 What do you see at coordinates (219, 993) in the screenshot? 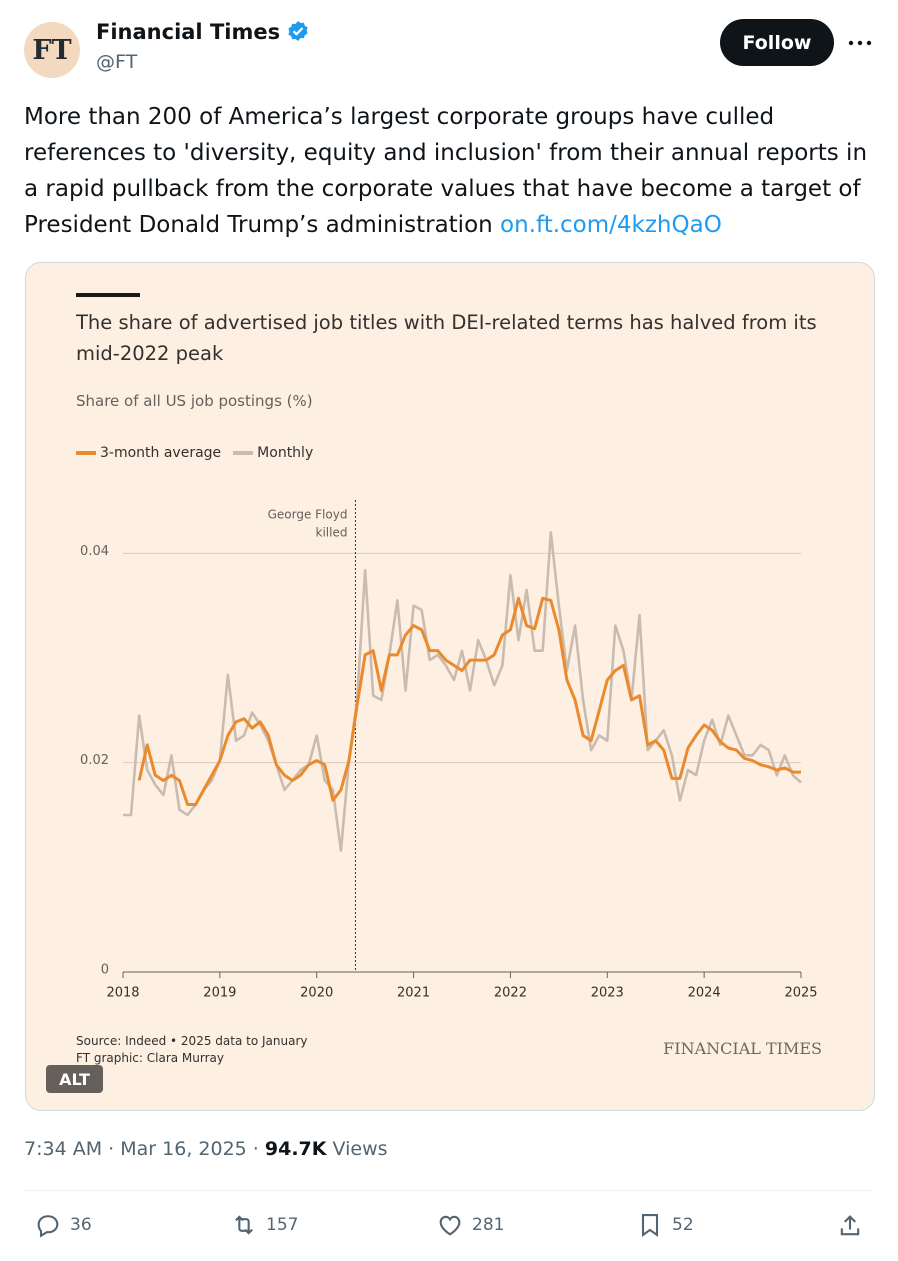
I see `x-tick-label: 2019` at bounding box center [219, 993].